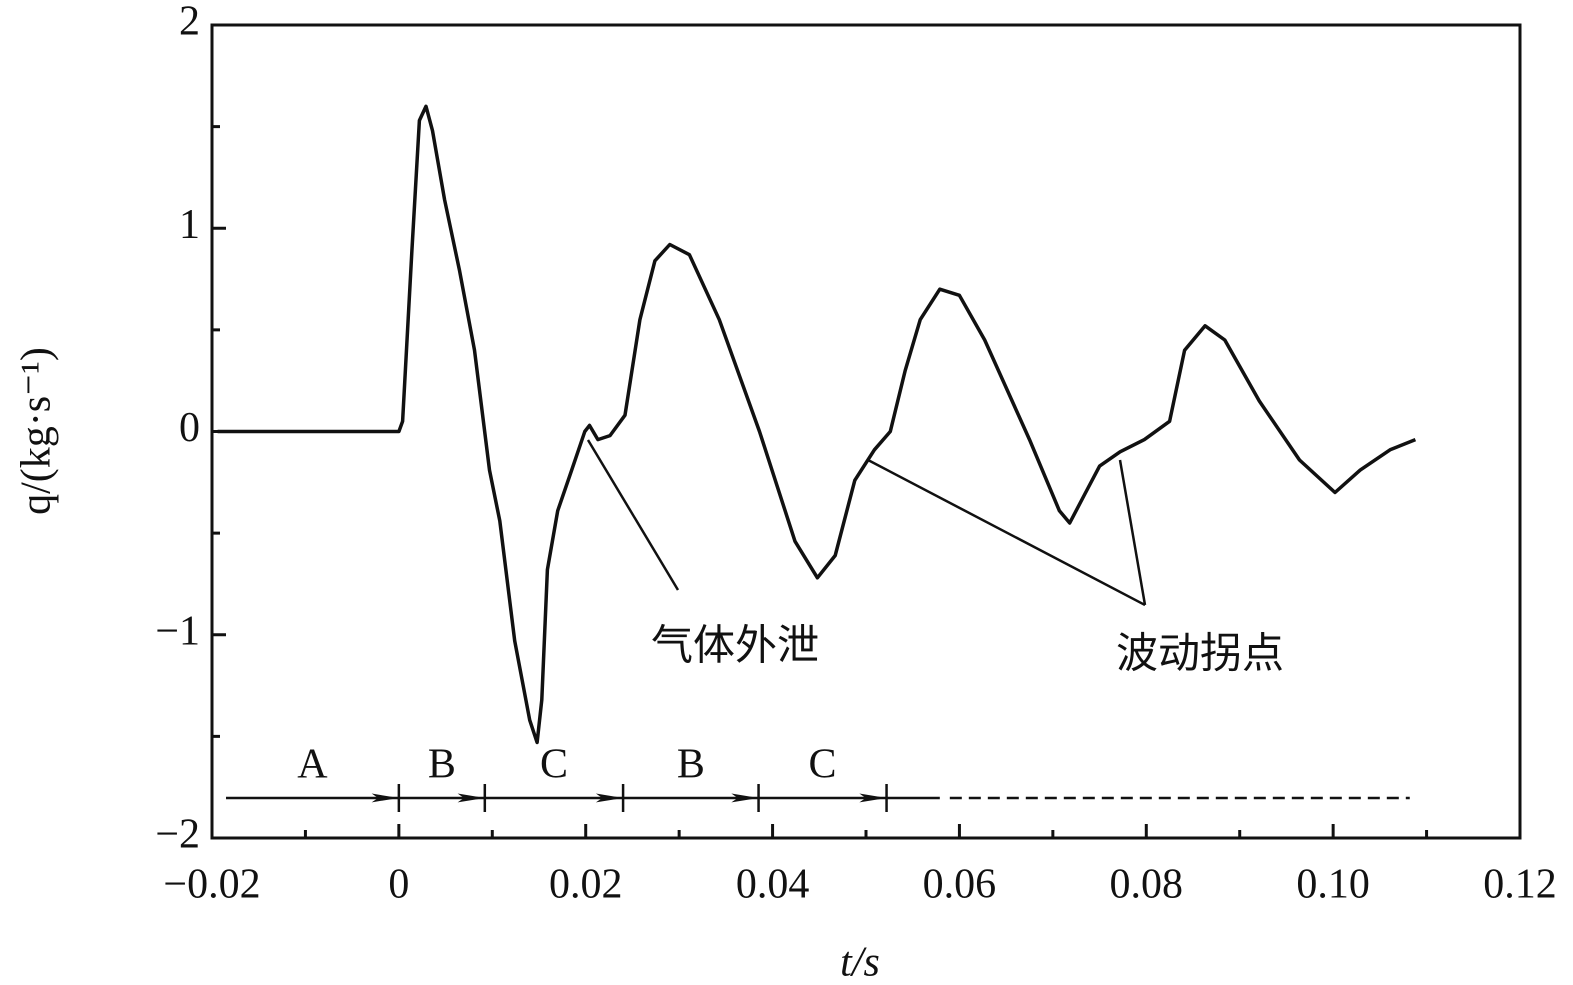 The height and width of the screenshot is (985, 1573). I want to click on x-tick-label: 0.10, so click(1333, 885).